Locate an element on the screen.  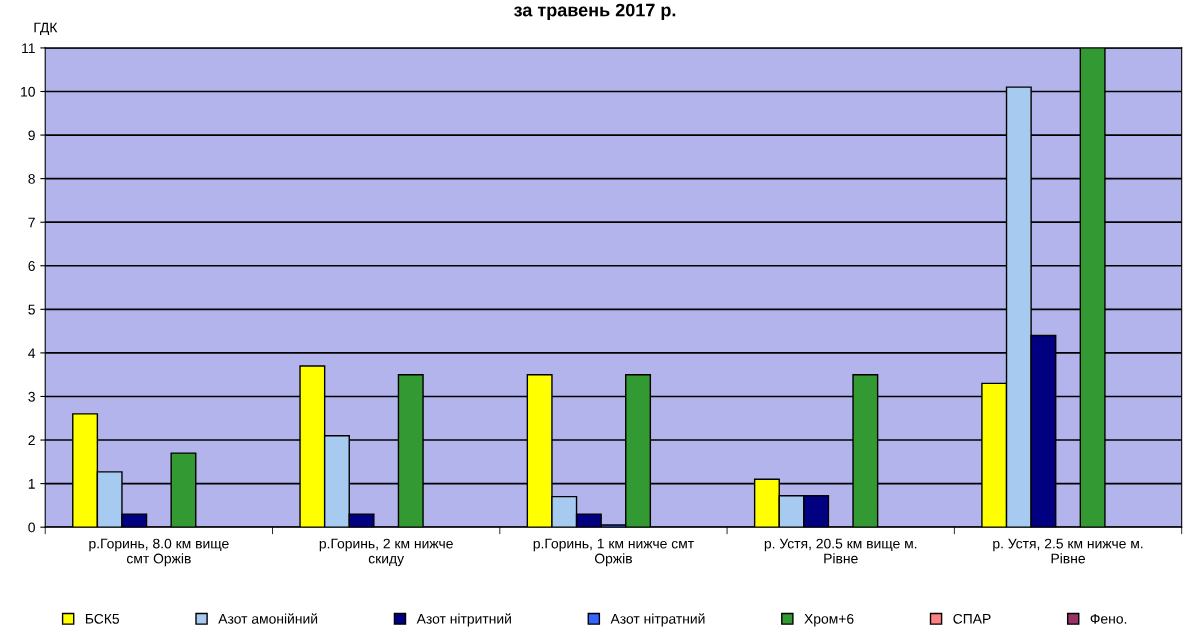
chart-title: за травень 2017 р. is located at coordinates (595, 12).